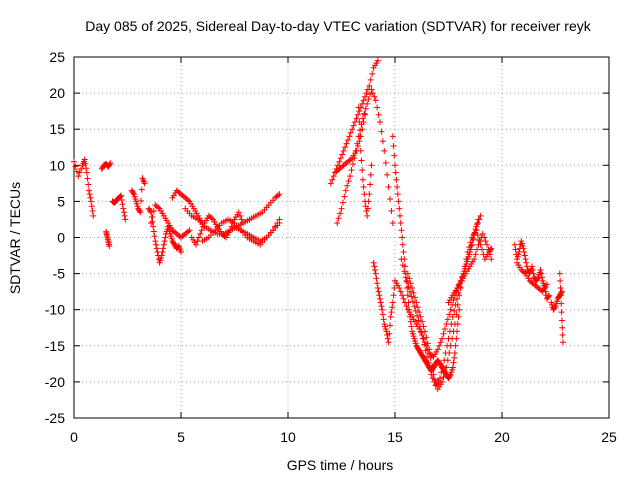 Image resolution: width=640 pixels, height=480 pixels. I want to click on x-tick-label: 20, so click(502, 437).